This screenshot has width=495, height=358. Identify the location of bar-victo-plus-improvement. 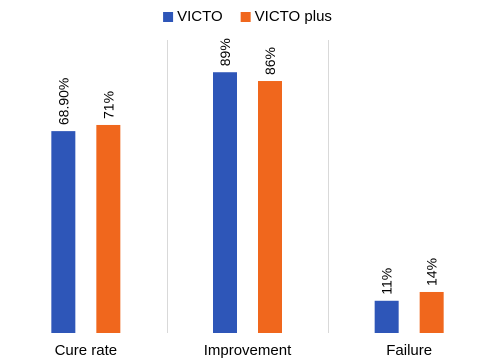
(270, 207).